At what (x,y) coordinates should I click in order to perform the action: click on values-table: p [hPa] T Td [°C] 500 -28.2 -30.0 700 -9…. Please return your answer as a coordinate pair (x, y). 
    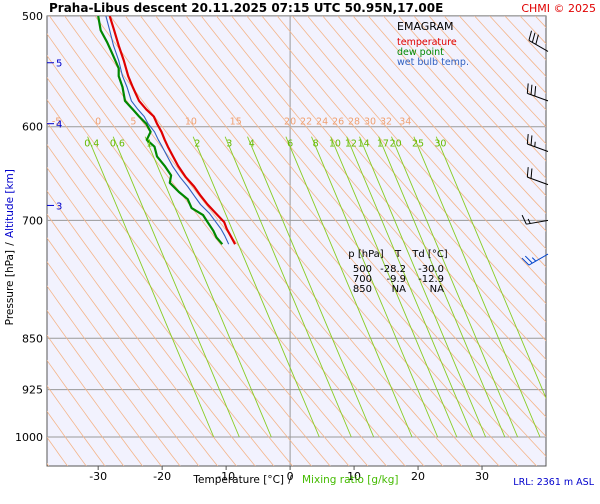
    Looking at the image, I should click on (398, 272).